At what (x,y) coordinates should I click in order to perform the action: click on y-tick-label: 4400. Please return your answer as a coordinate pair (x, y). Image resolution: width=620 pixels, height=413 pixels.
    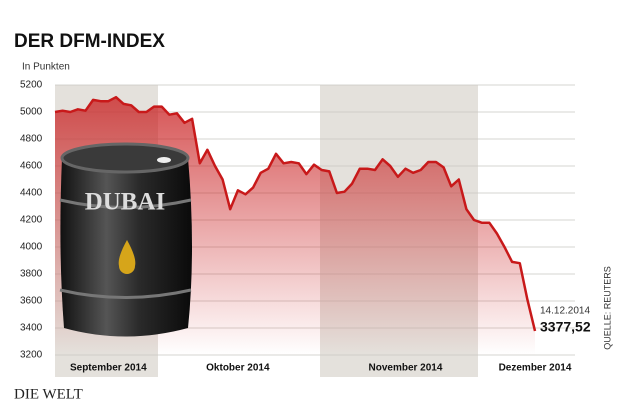
    Looking at the image, I should click on (31, 193).